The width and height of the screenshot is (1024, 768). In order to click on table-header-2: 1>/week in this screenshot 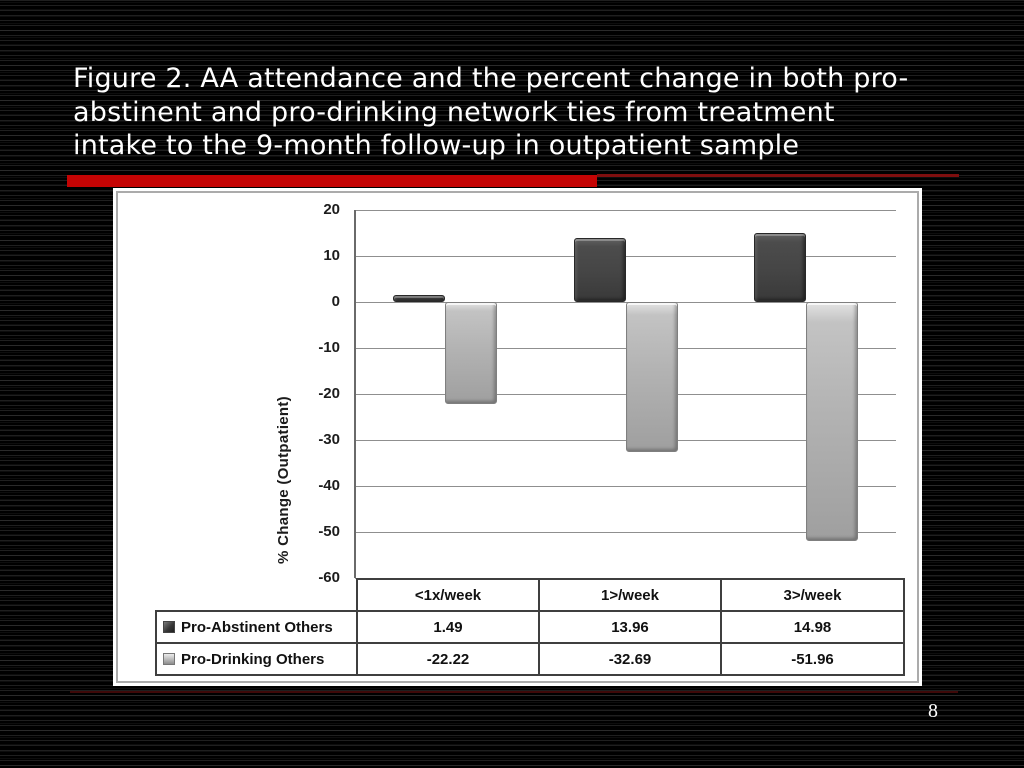, I will do `click(630, 595)`.